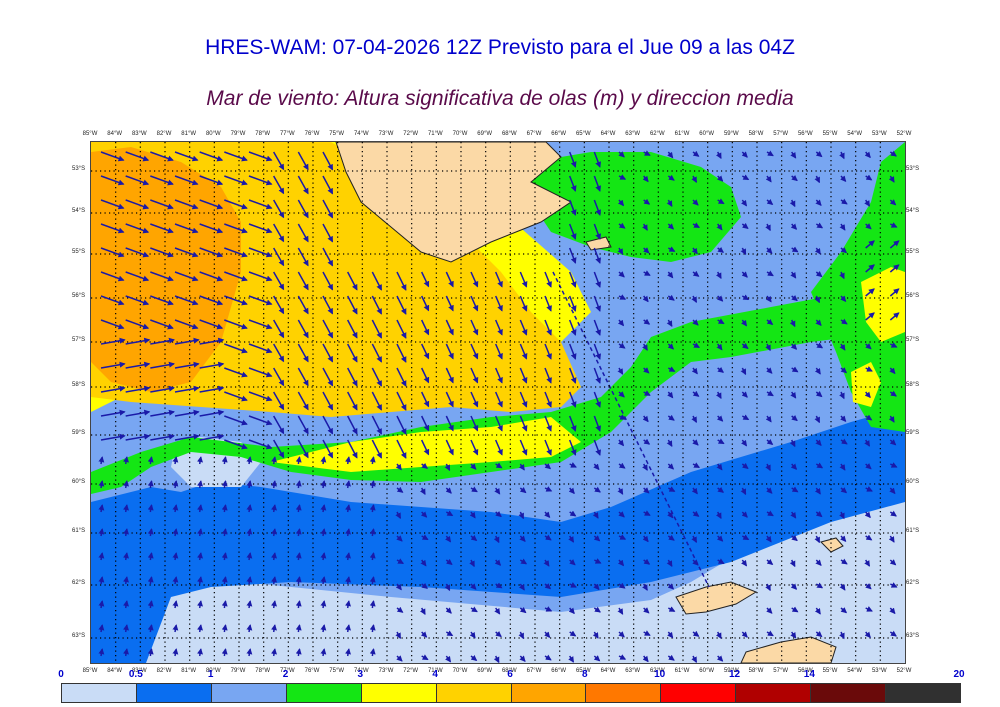 This screenshot has height=707, width=1000. I want to click on lat-label-left: 61°S, so click(79, 531).